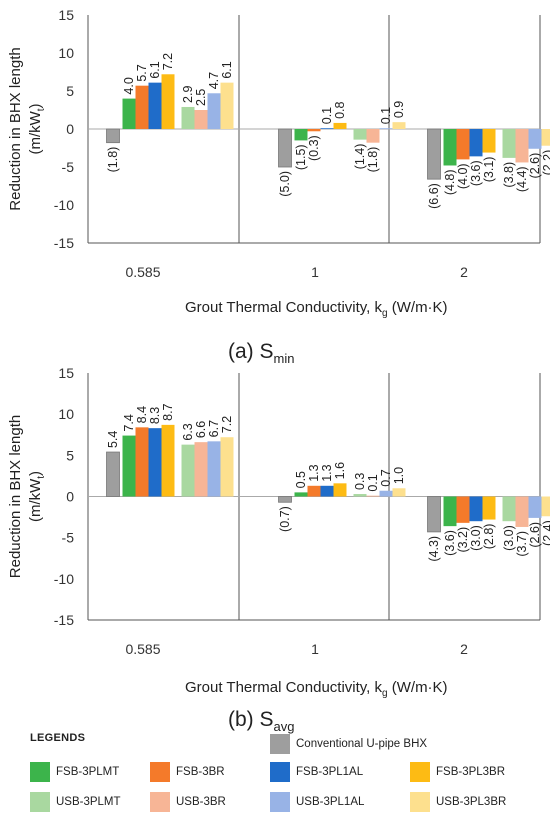  Describe the element at coordinates (420, 802) in the screenshot. I see `legend-swatch-usb-3pl3br` at that location.